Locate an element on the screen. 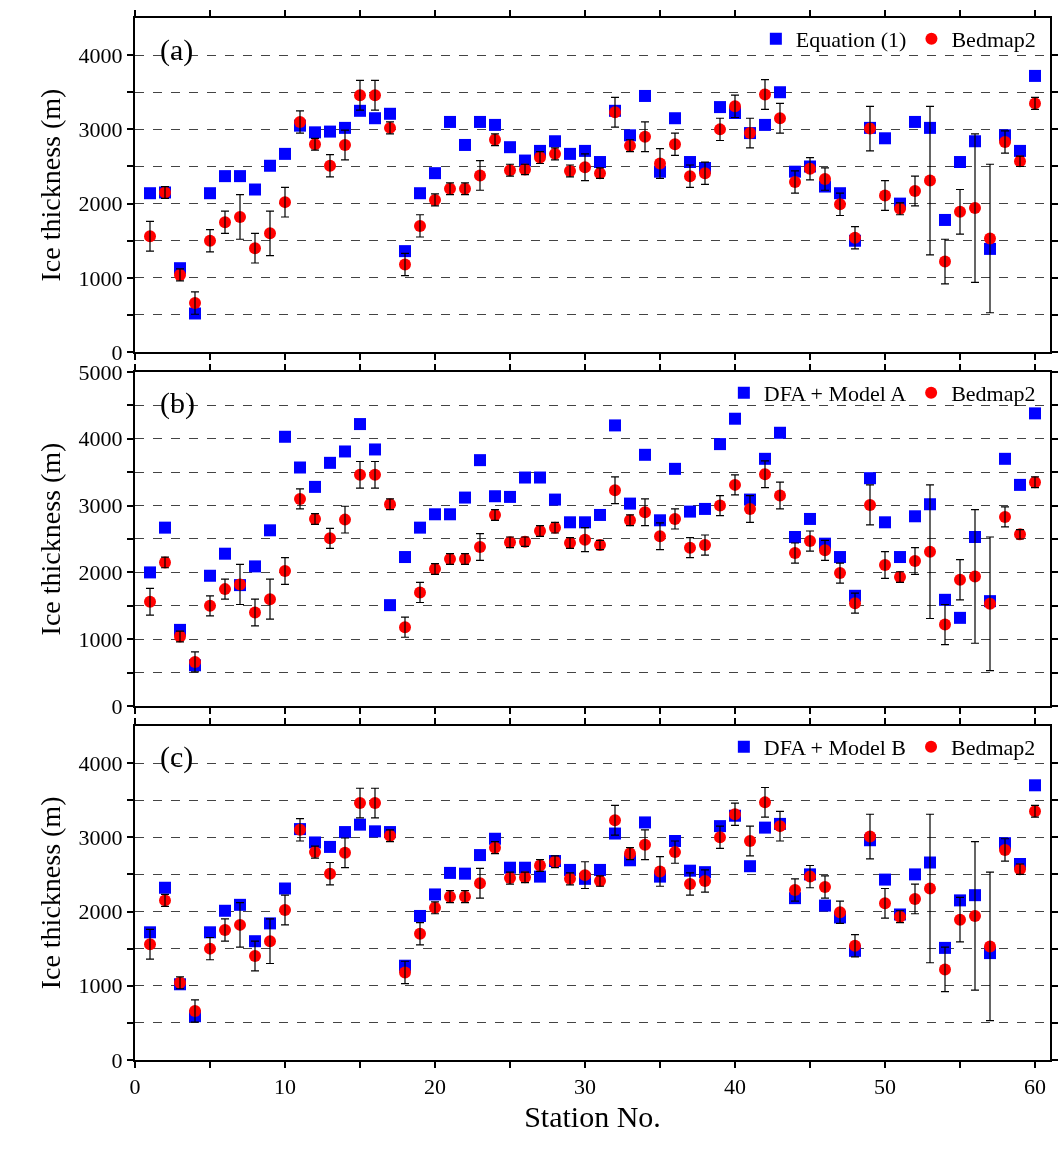 The image size is (1064, 1153). x-tick-label: 60 is located at coordinates (1035, 1087).